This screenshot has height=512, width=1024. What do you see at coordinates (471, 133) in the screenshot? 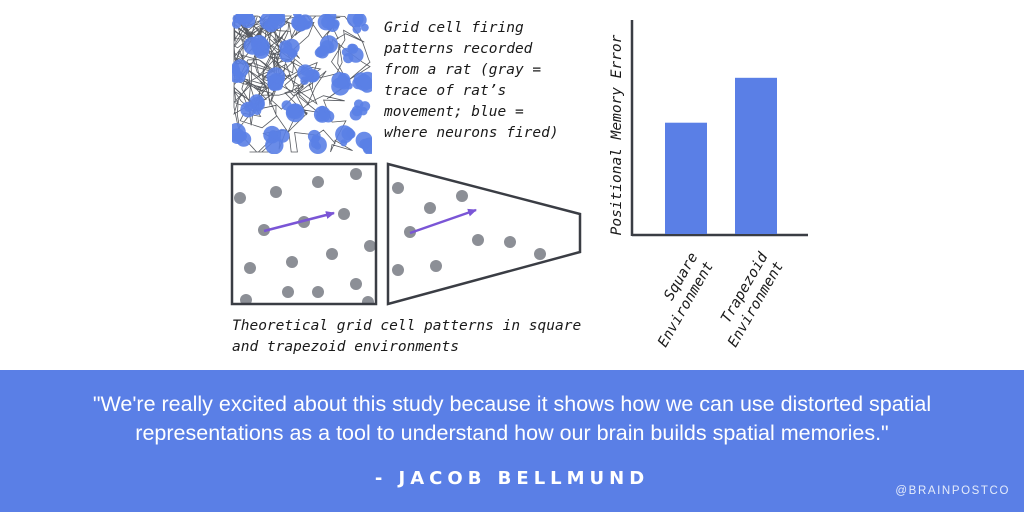
I see `rat-caption-line: where neurons fired)` at bounding box center [471, 133].